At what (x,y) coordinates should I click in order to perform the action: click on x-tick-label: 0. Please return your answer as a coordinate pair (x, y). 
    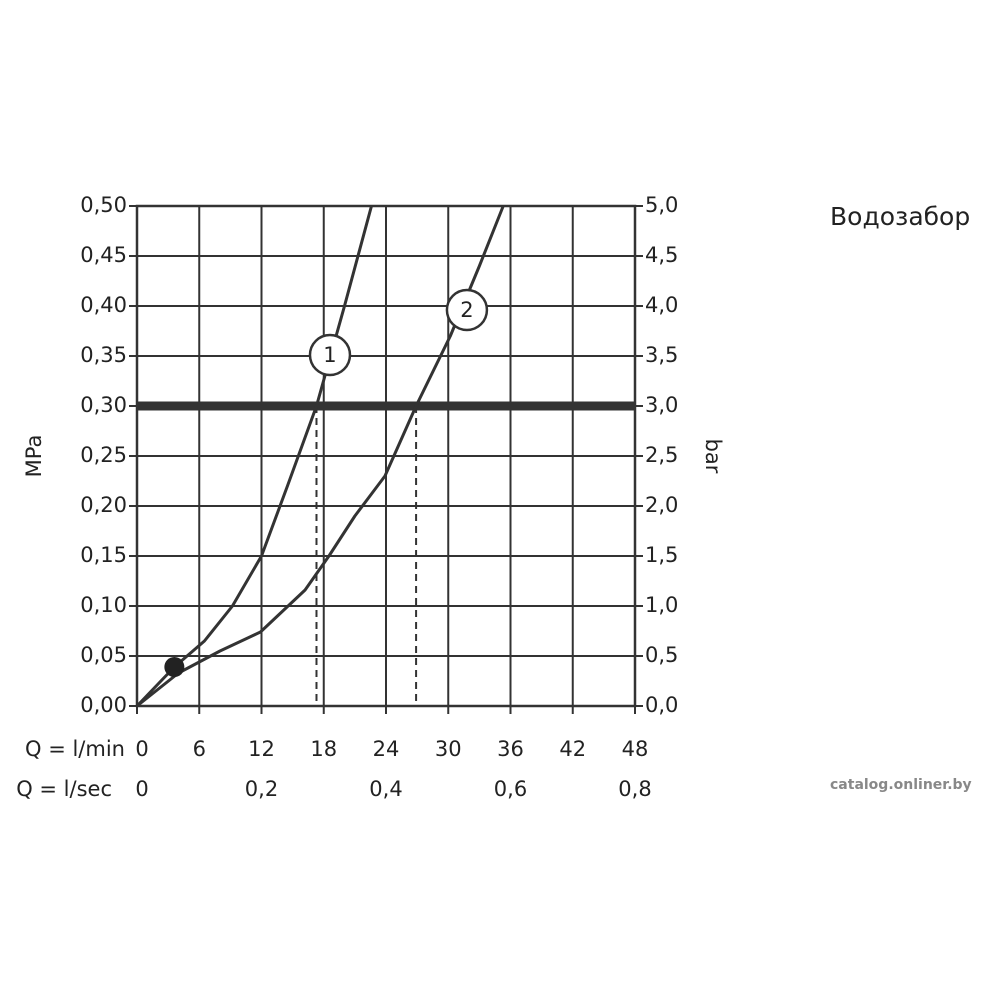
    Looking at the image, I should click on (141, 749).